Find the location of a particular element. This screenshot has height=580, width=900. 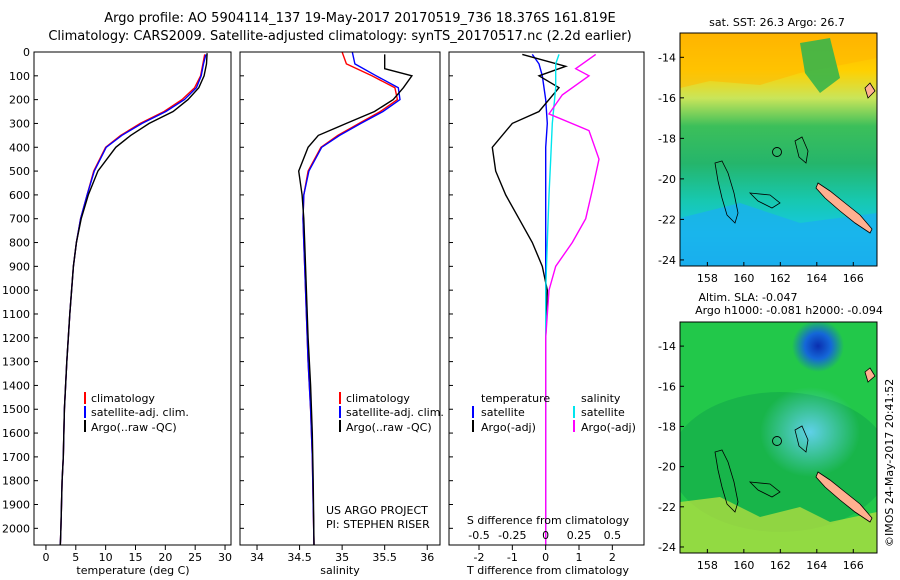

difference-xlabel: T difference from climatology is located at coordinates (547, 570).